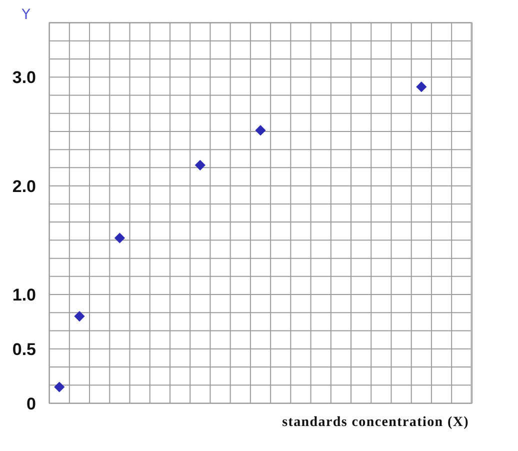 The image size is (518, 451). Describe the element at coordinates (25, 15) in the screenshot. I see `y-axis-title: Y` at that location.